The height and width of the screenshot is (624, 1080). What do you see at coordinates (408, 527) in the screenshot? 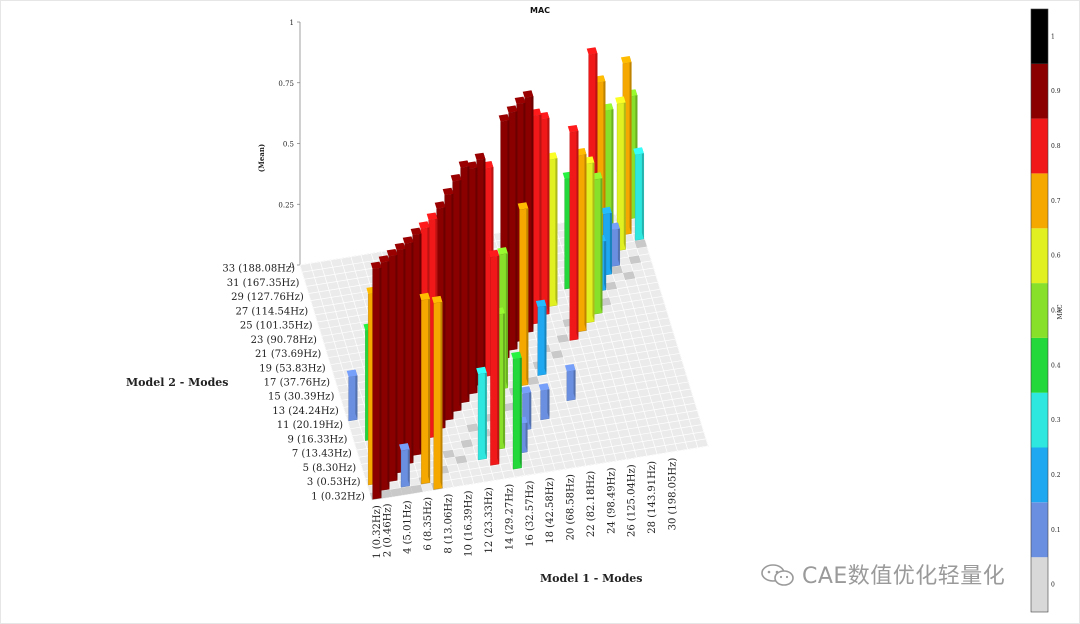
I see `x-tick-label: 4 (5.01Hz)` at bounding box center [408, 527].